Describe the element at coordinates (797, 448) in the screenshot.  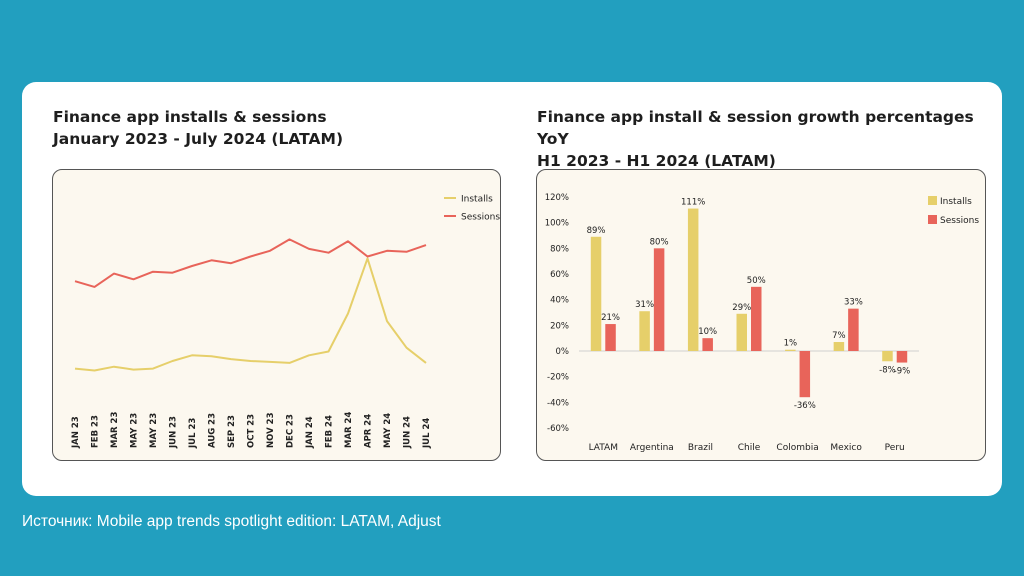
I see `x-category-label: Colombia` at that location.